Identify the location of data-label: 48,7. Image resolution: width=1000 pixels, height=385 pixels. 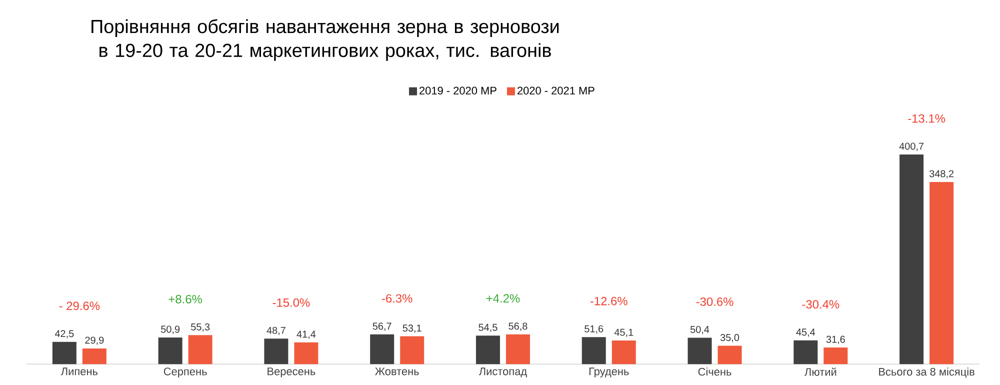
(276, 331).